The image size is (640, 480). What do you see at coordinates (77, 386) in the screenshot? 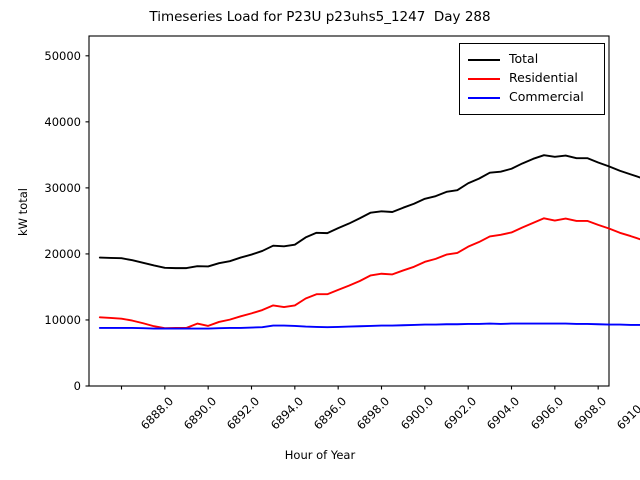
I see `y-tick-label: 0` at bounding box center [77, 386].